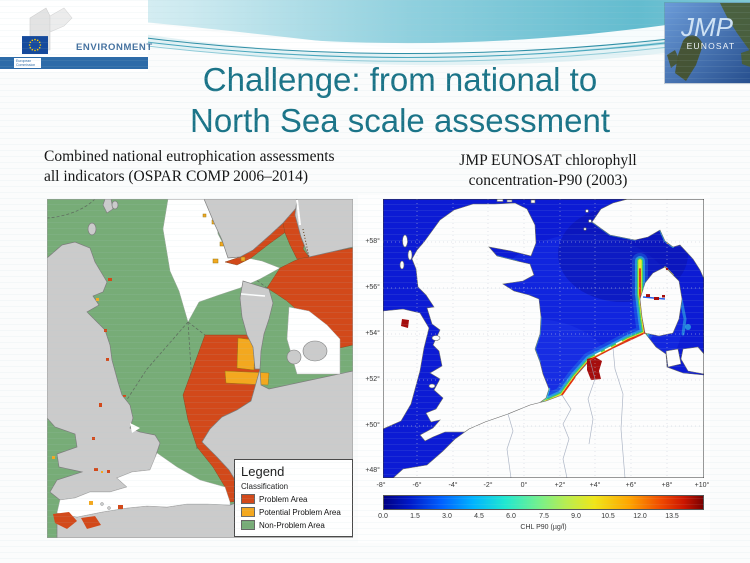 The image size is (750, 563). Describe the element at coordinates (283, 499) in the screenshot. I see `legend-label-problem: Problem Area` at that location.